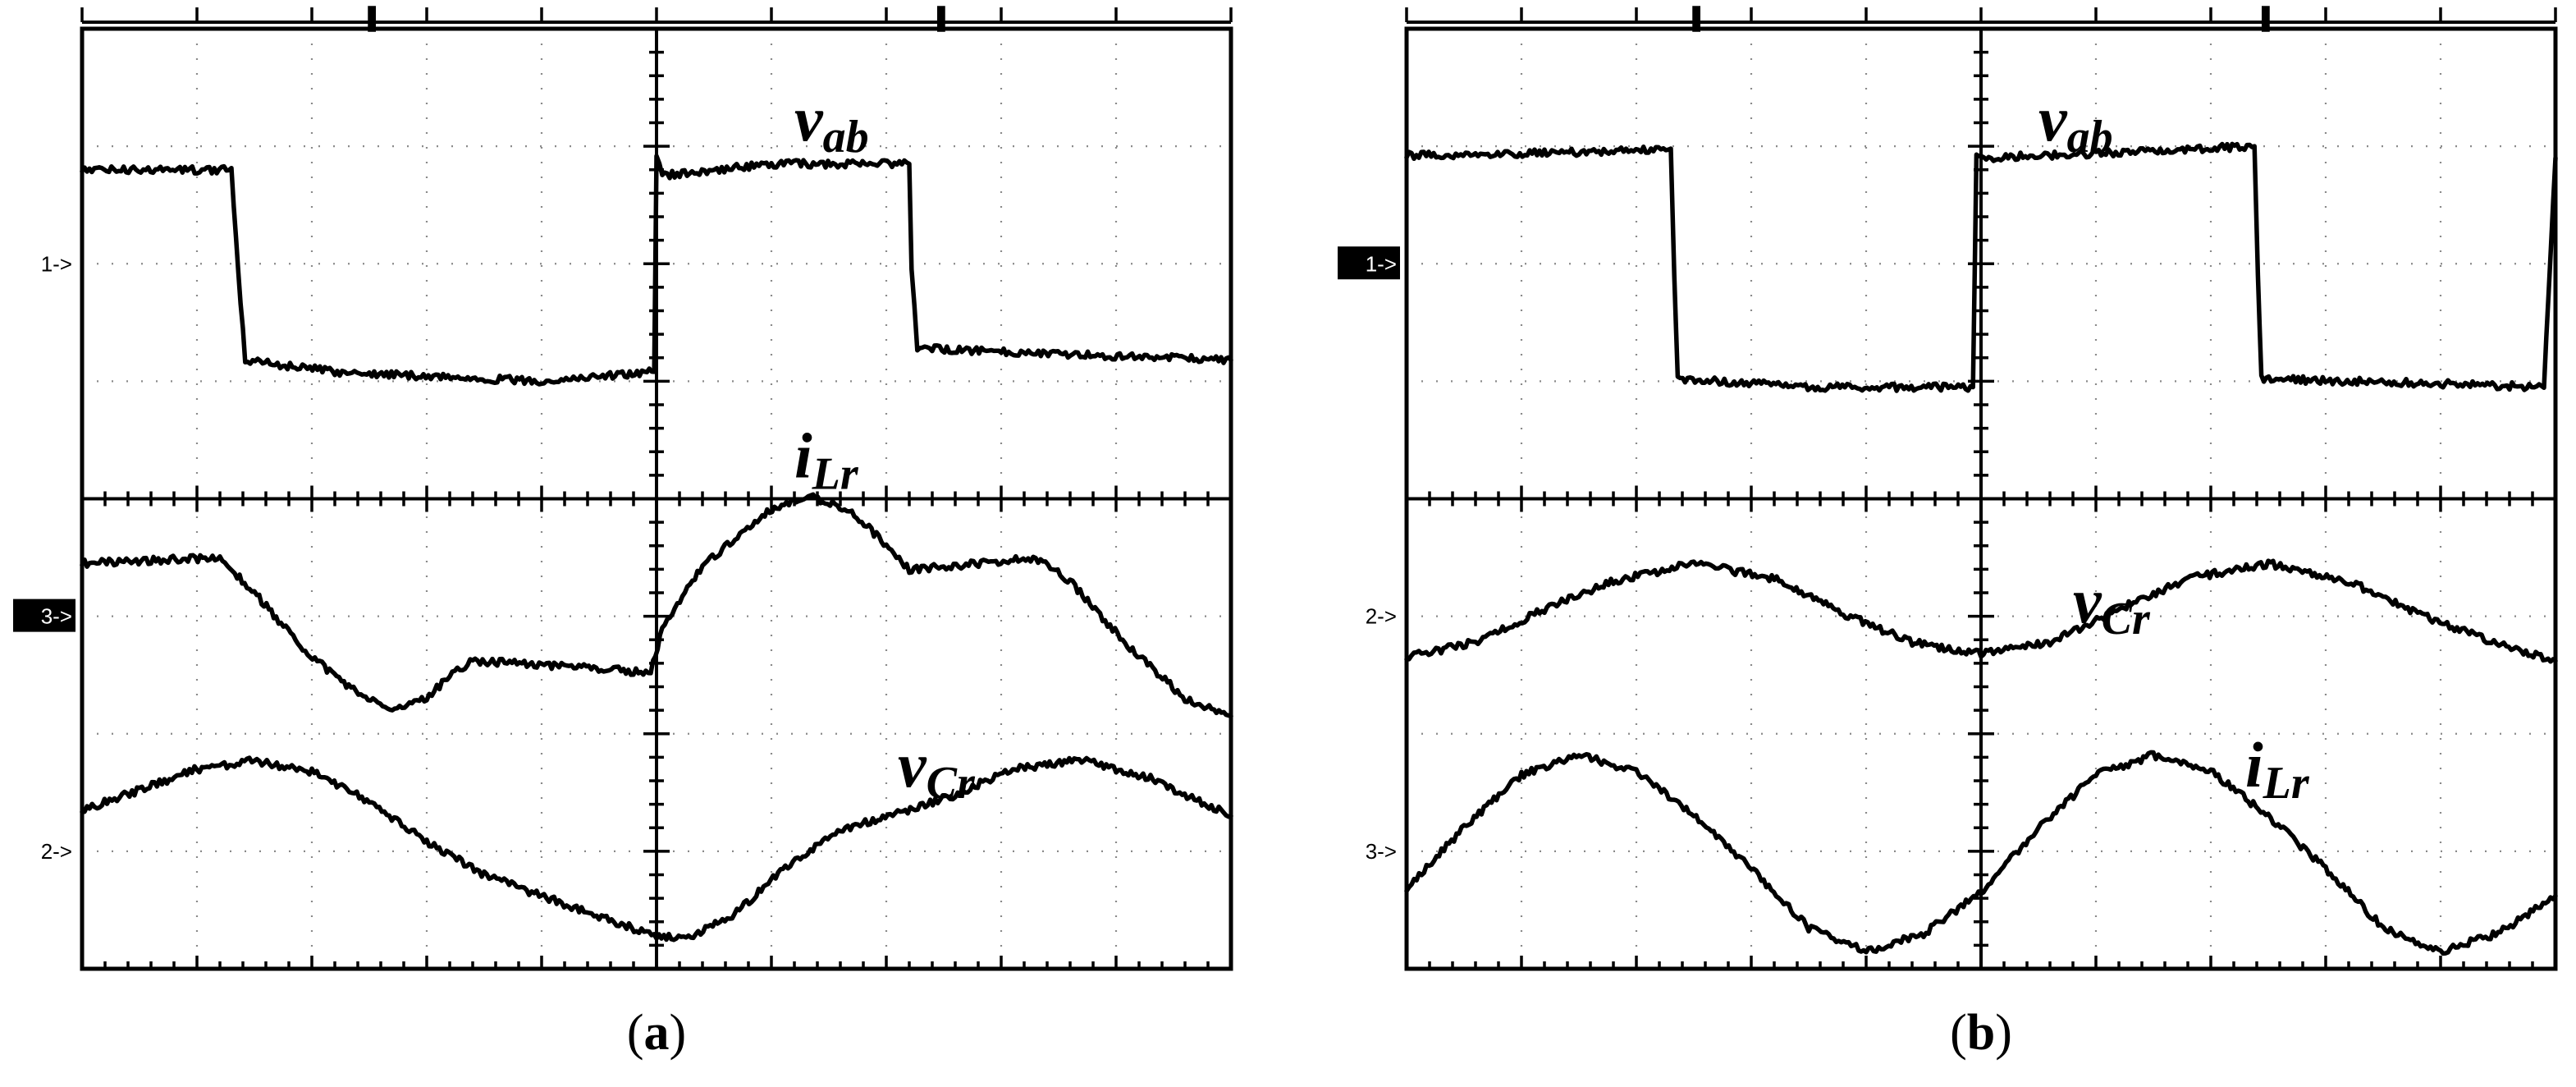  I want to click on panel-caption: (a), so click(656, 1033).